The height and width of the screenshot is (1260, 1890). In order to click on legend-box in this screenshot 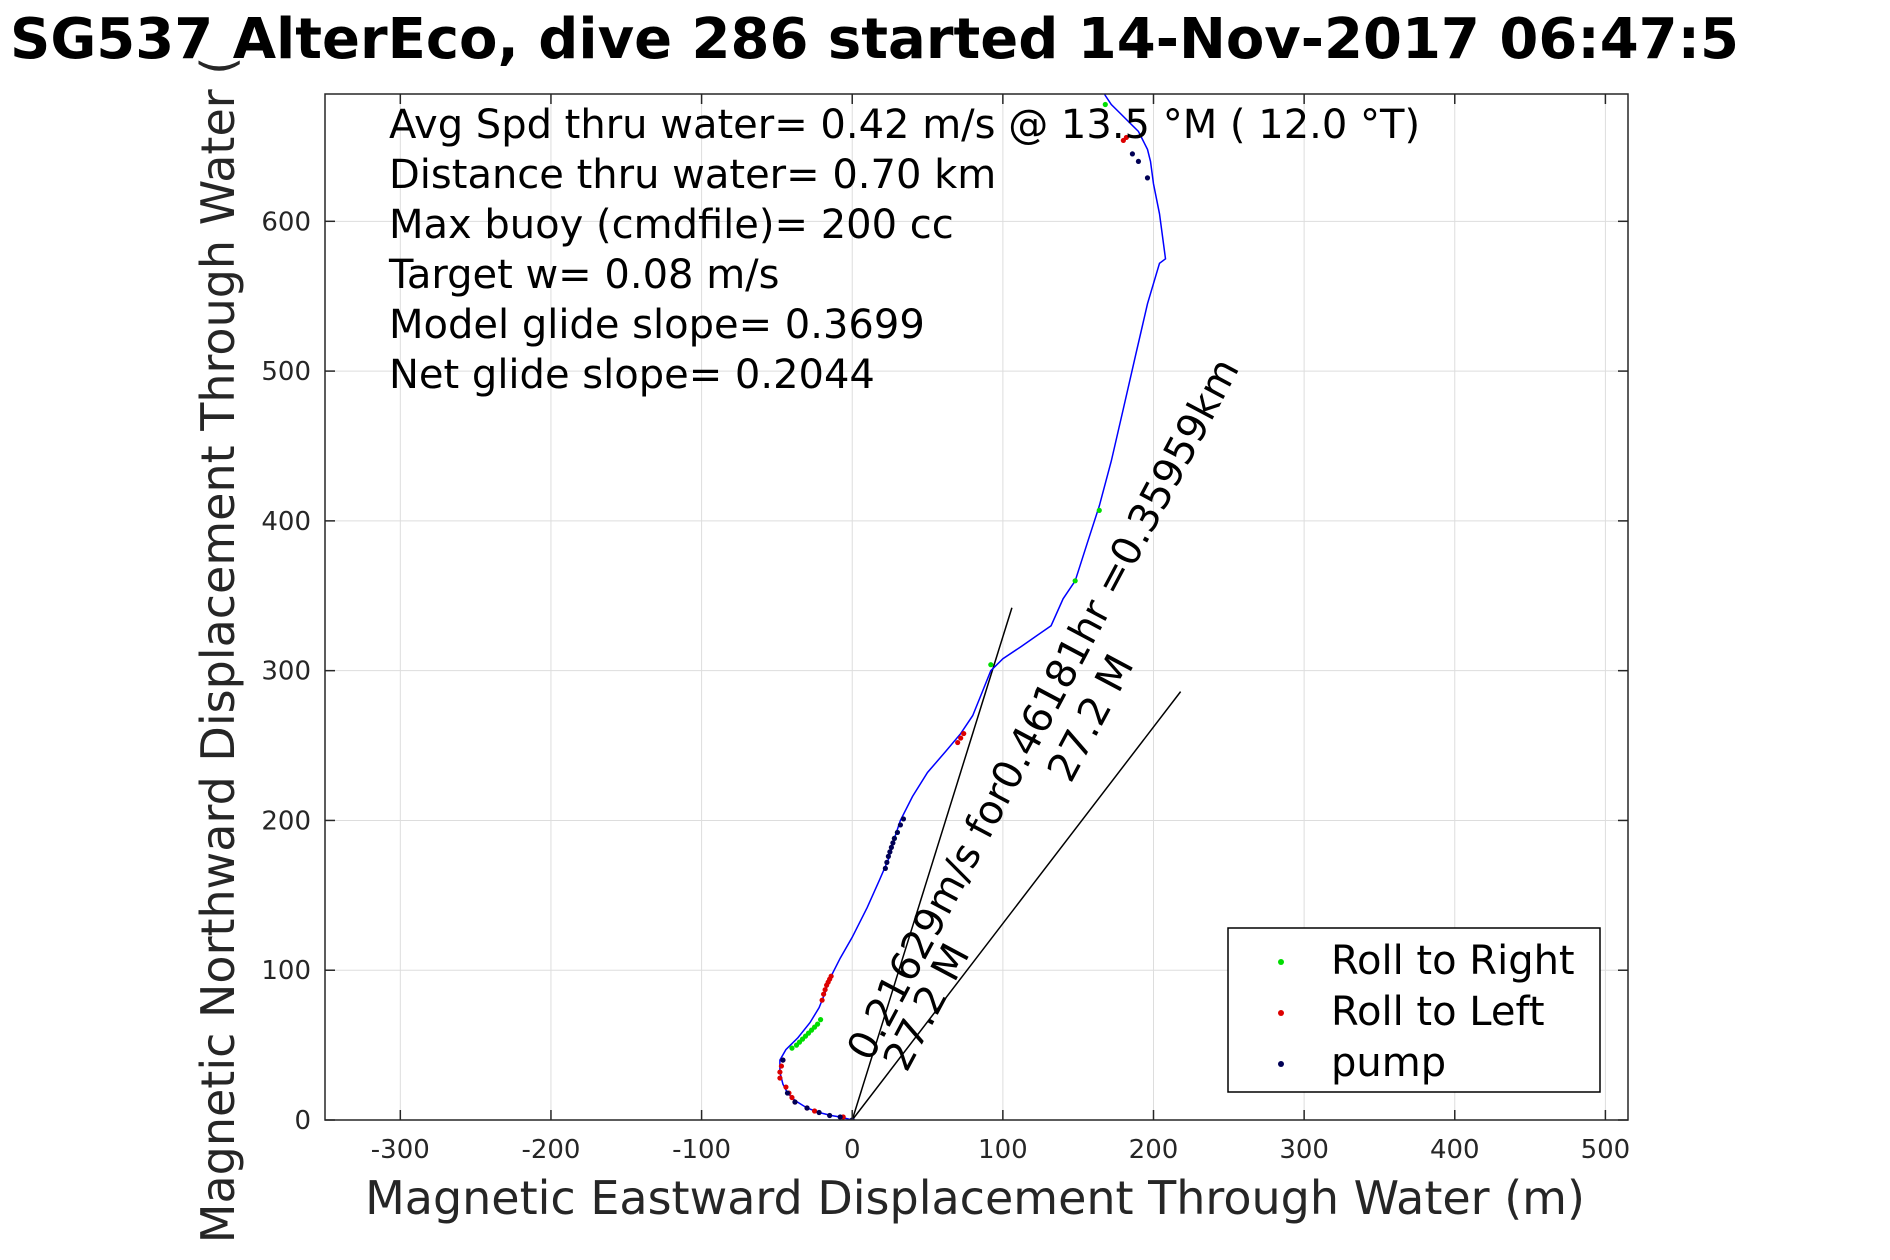, I will do `click(1414, 1010)`.